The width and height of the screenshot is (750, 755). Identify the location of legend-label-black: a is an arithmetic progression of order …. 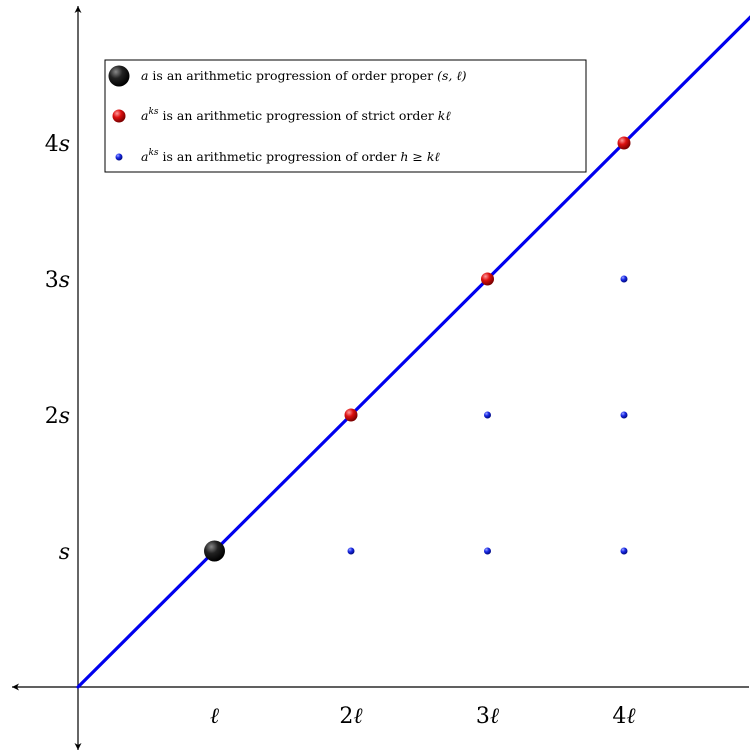
(304, 75).